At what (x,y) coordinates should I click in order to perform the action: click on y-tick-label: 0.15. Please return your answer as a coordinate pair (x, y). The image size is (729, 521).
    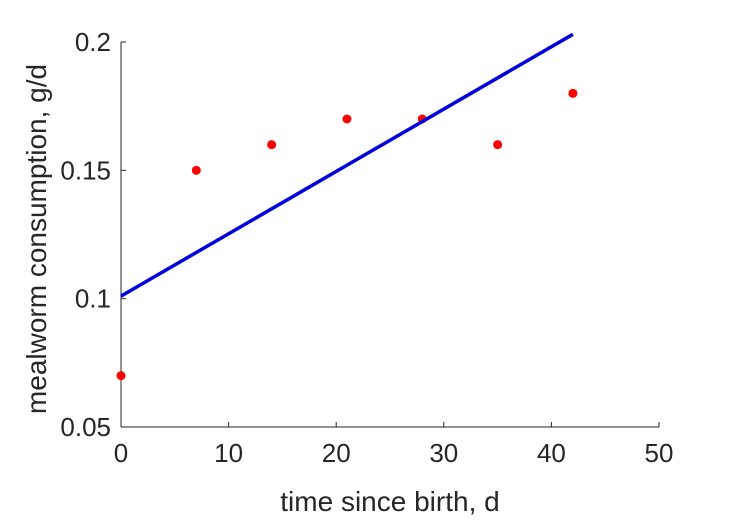
    Looking at the image, I should click on (85, 170).